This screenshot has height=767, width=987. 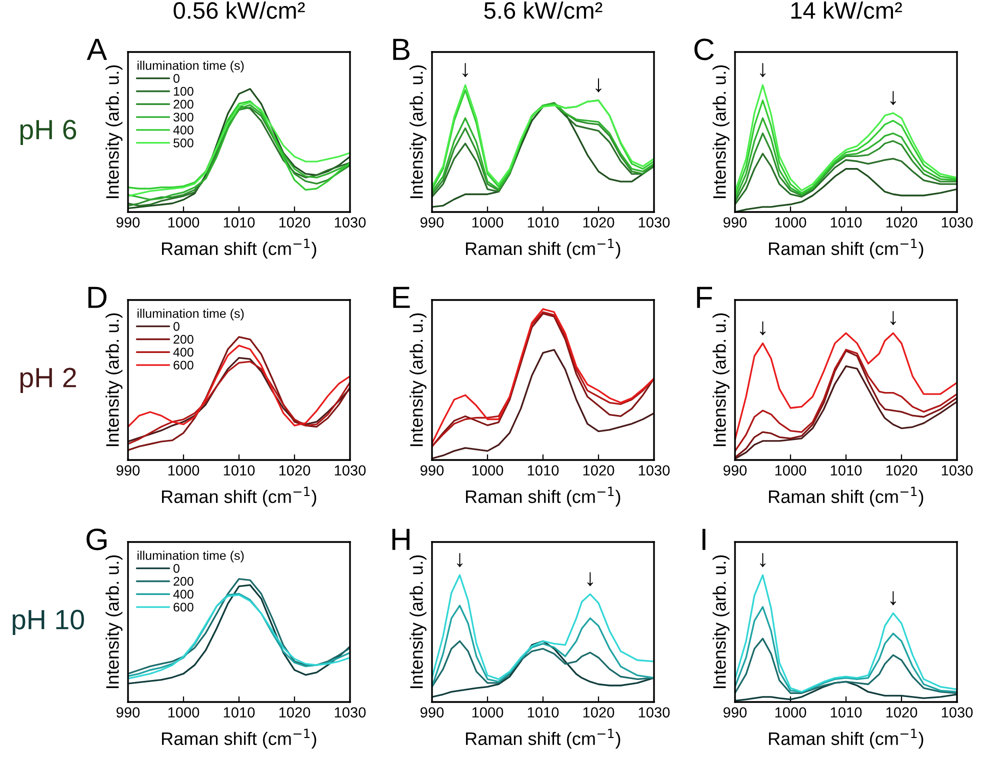 What do you see at coordinates (239, 10) in the screenshot?
I see `chart-title: 0.56 kW/cm²` at bounding box center [239, 10].